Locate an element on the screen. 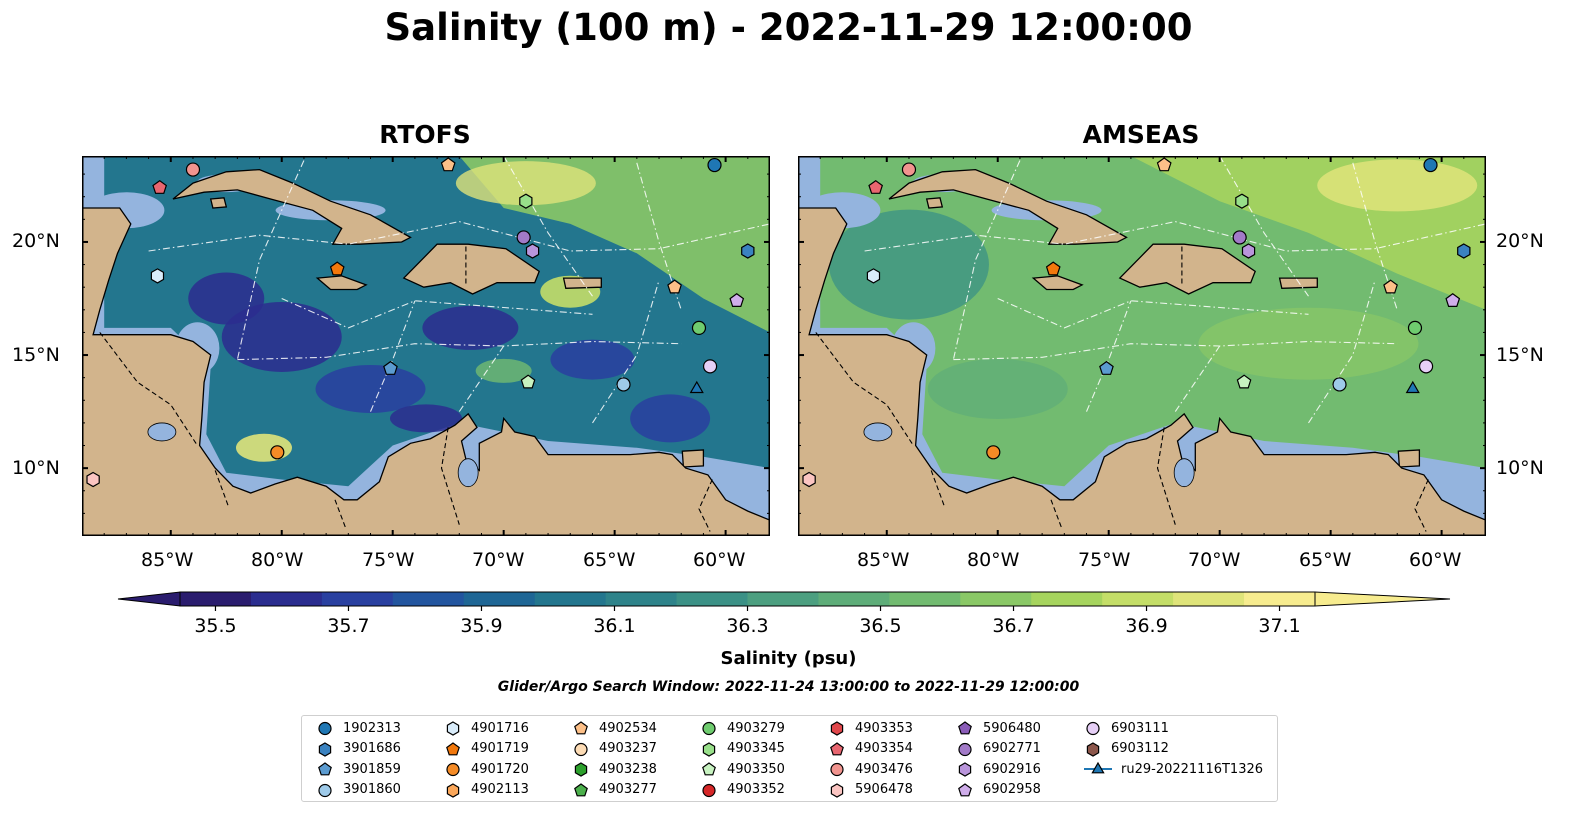 Image resolution: width=1577 pixels, height=827 pixels. legend-item-6902771: 6902771 is located at coordinates (998, 749).